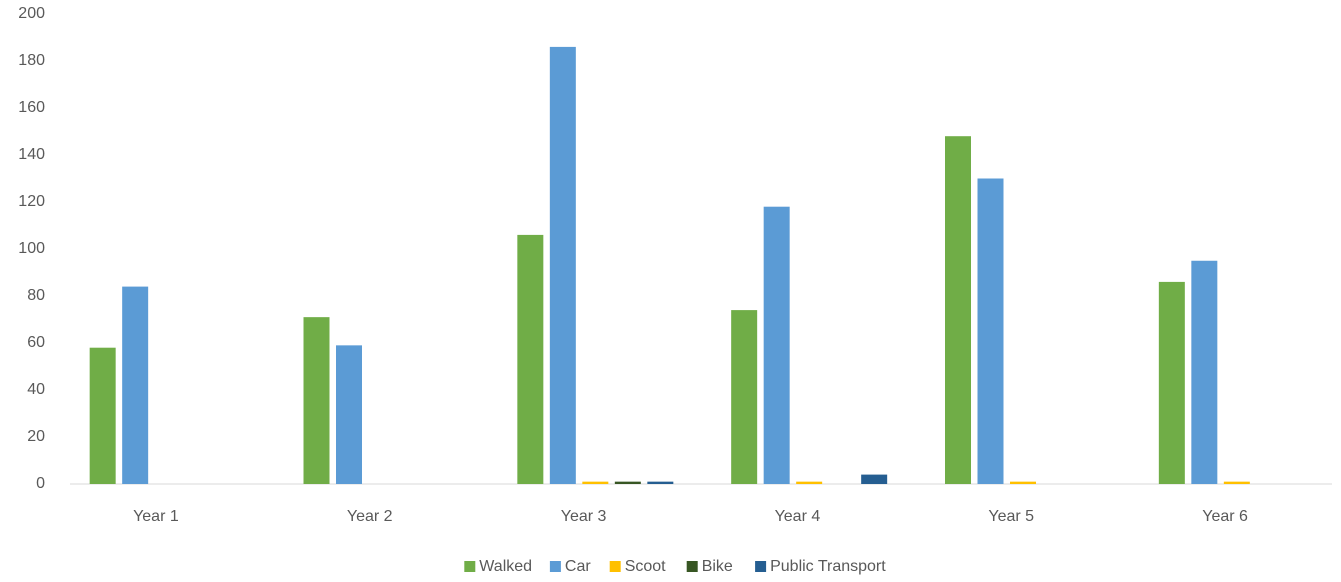 The height and width of the screenshot is (582, 1341). I want to click on x-tick-label: Year 1, so click(156, 516).